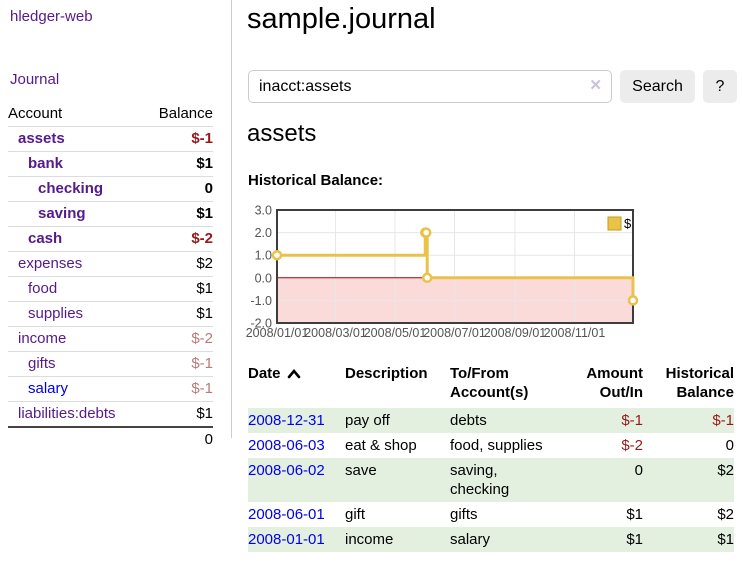  I want to click on transaction-accounts: food, supplies, so click(496, 445).